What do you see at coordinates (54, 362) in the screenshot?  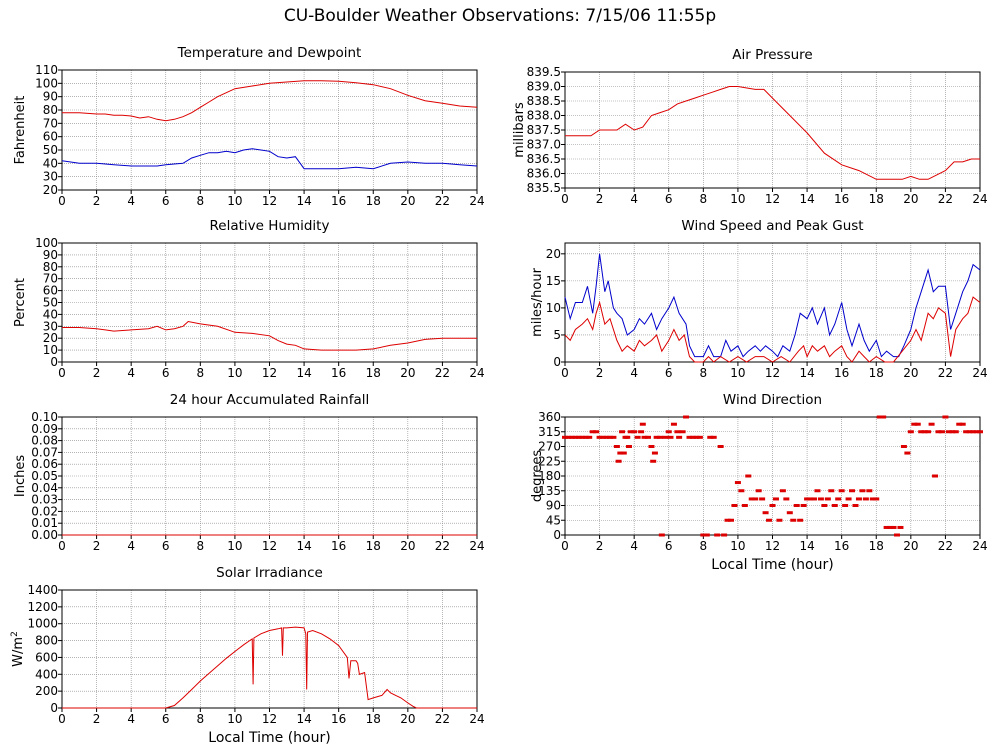 I see `y-tick-label: 0` at bounding box center [54, 362].